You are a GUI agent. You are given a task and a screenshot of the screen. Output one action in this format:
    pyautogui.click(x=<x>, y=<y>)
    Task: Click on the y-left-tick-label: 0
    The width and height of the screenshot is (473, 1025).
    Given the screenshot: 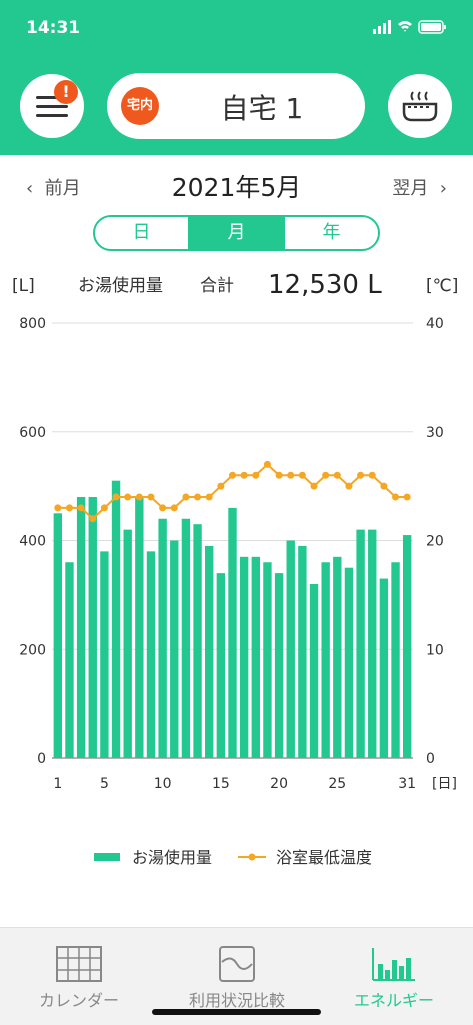 What is the action you would take?
    pyautogui.click(x=41, y=759)
    